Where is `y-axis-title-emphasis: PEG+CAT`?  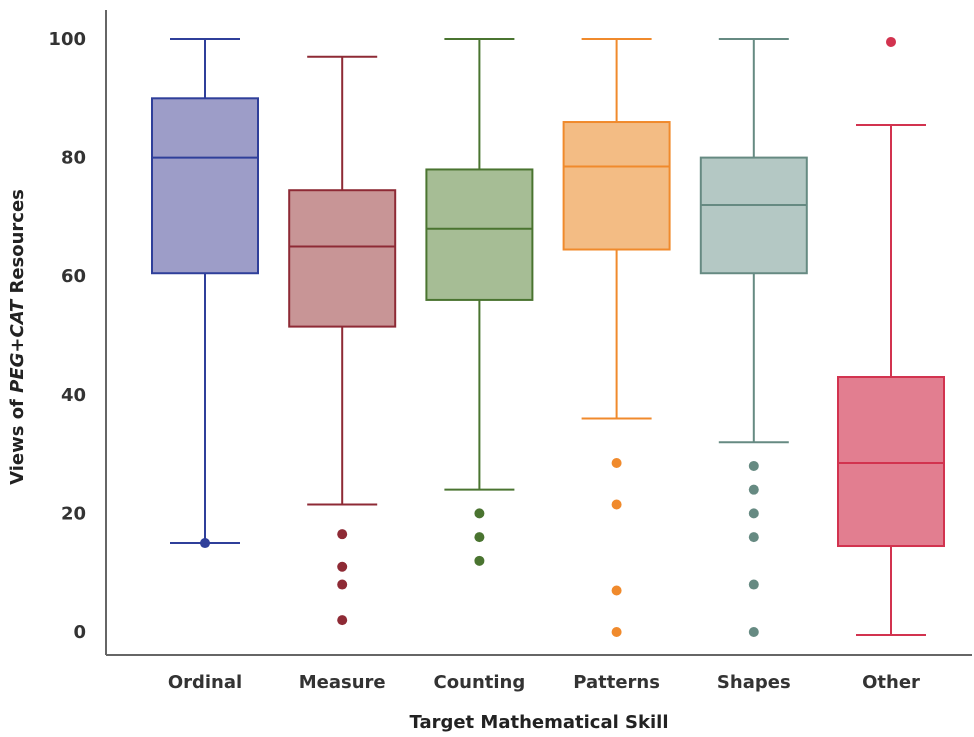
y-axis-title-emphasis: PEG+CAT is located at coordinates (17, 345).